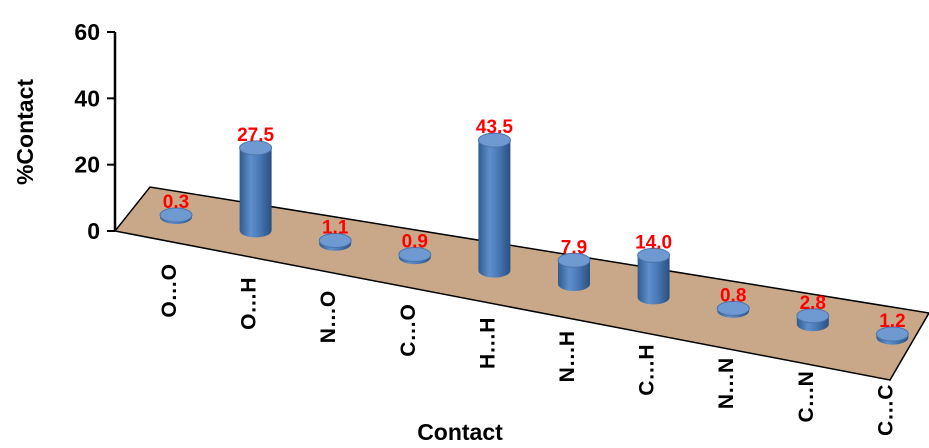  I want to click on x-tick-label: O…H, so click(249, 303).